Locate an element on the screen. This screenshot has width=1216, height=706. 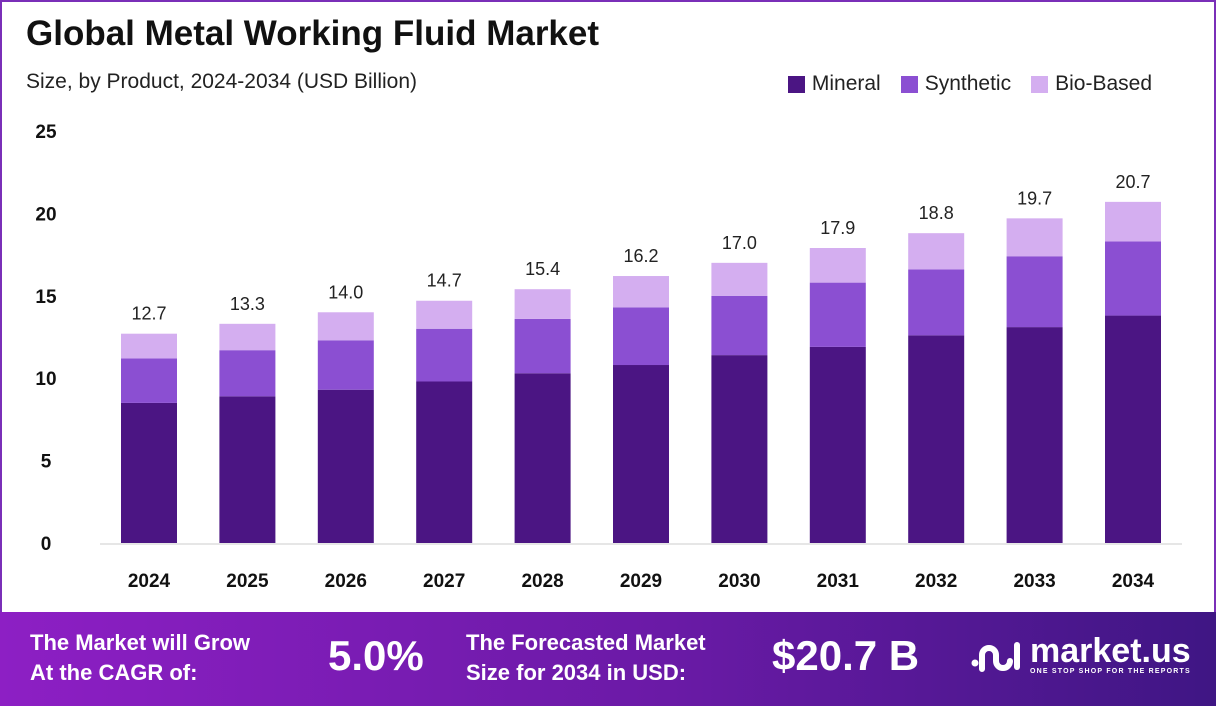
bar-mineral-2026 is located at coordinates (345, 466).